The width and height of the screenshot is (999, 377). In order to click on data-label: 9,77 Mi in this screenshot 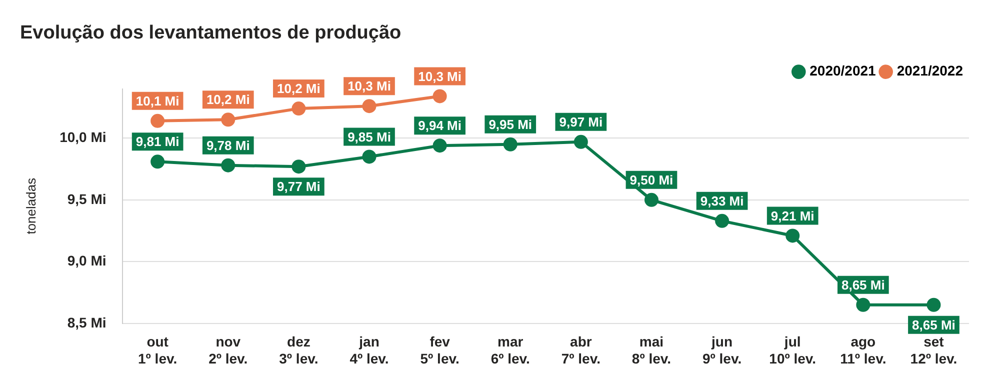, I will do `click(298, 186)`.